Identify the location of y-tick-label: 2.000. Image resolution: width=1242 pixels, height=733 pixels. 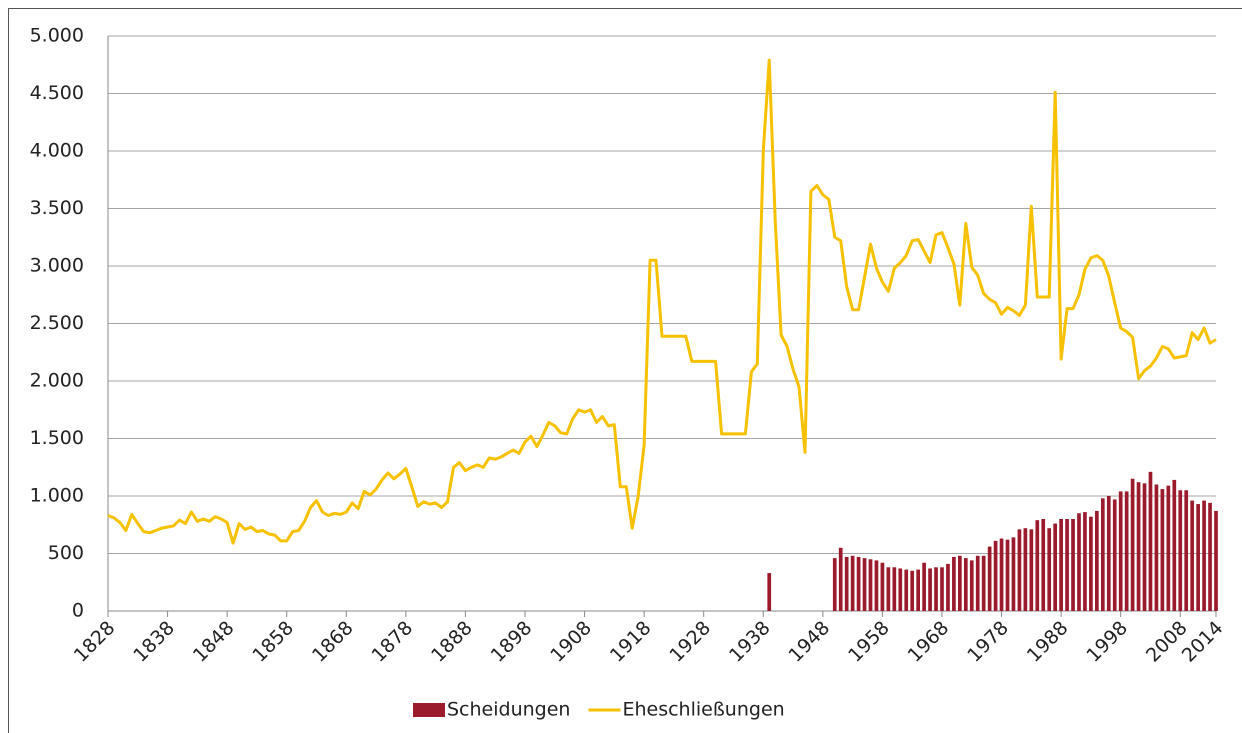
(57, 381).